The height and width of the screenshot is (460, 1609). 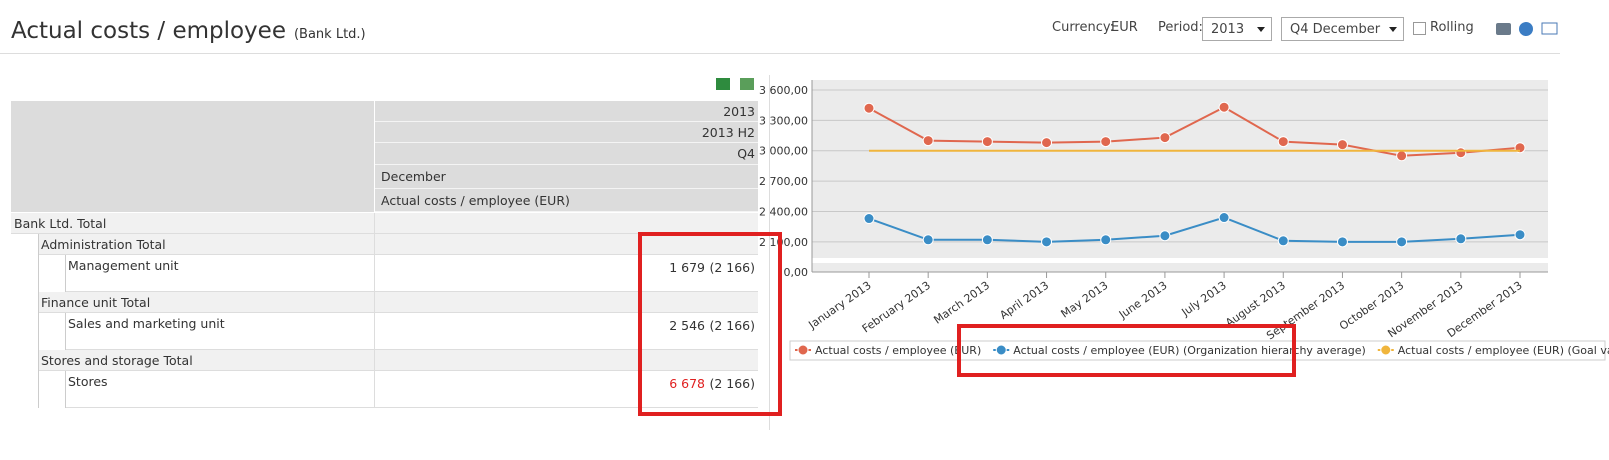 I want to click on x-tick-label: June 2013, so click(x=1143, y=300).